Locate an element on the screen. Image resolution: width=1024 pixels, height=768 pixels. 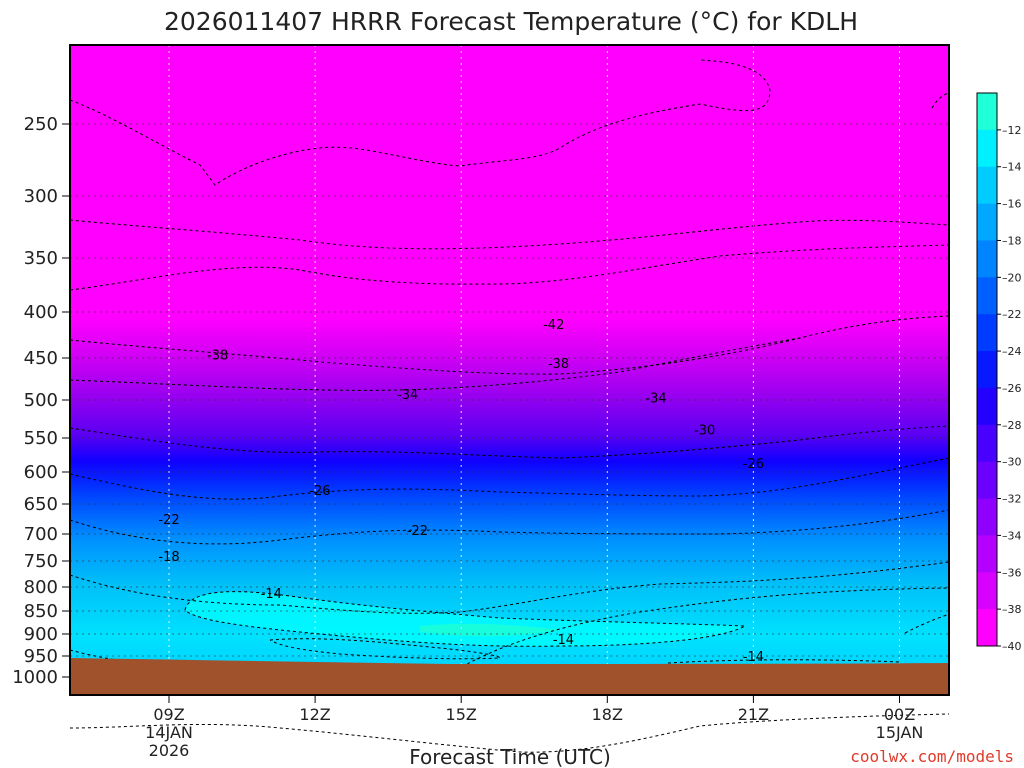
y-tick-label: 550 is located at coordinates (41, 438).